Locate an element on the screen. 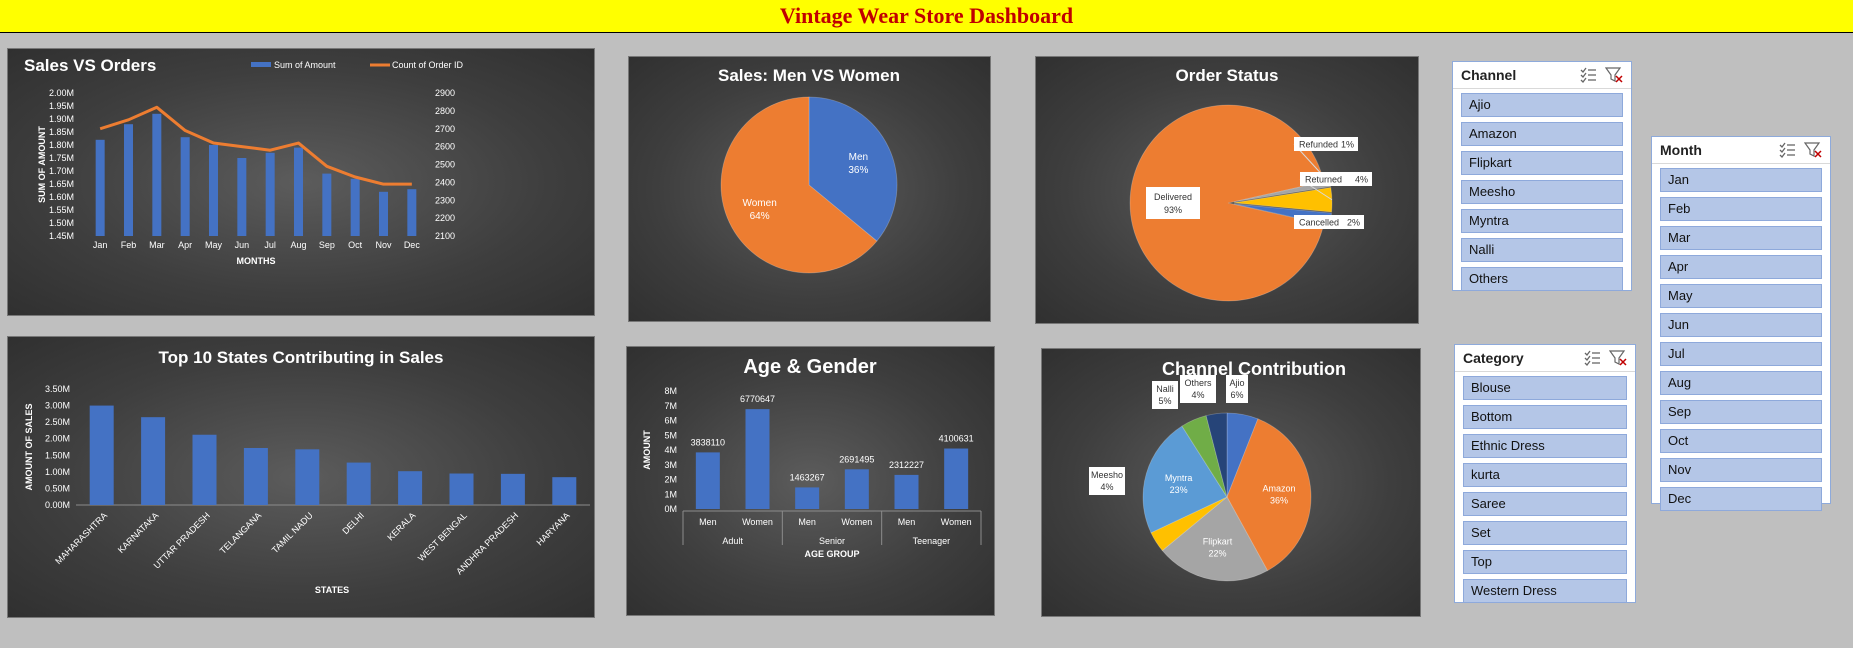 The width and height of the screenshot is (1853, 648). pie-value-meesho: 4% is located at coordinates (1106, 487).